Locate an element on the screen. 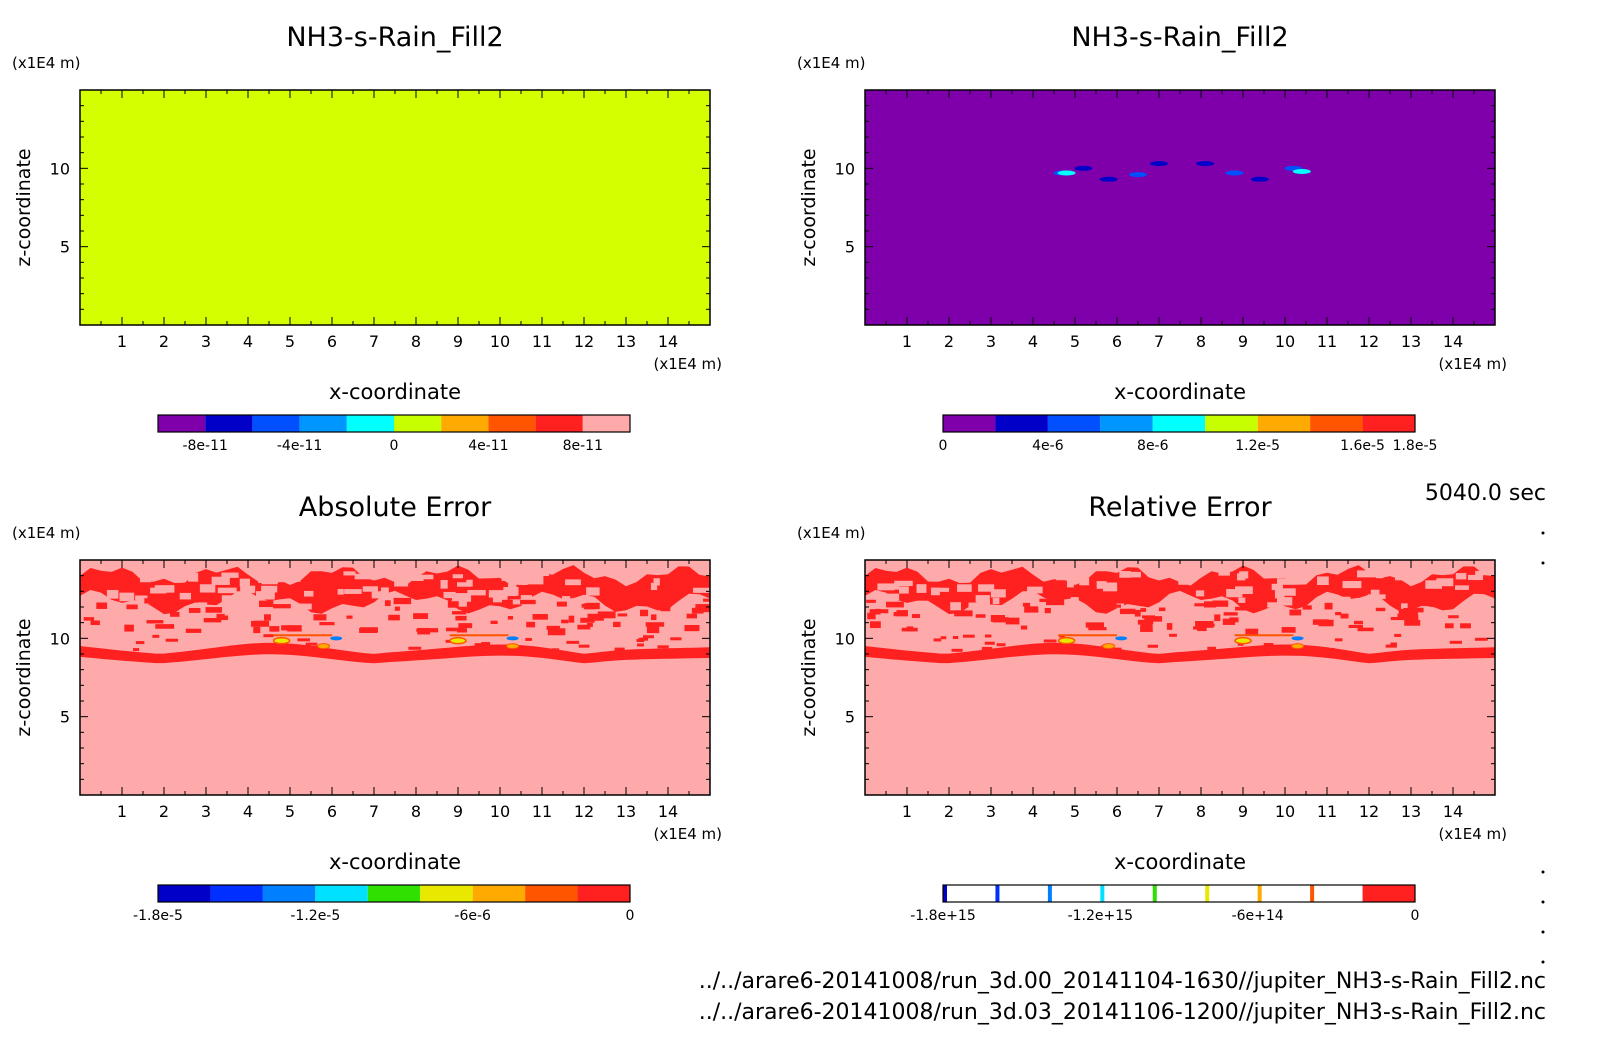 This screenshot has height=1054, width=1604. colorbar-label: 8e-6 is located at coordinates (1153, 446).